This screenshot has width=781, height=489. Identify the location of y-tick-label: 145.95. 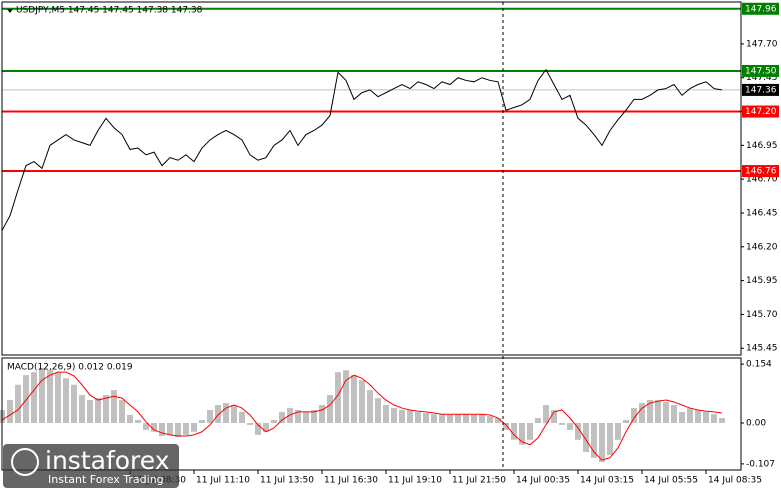
(762, 281).